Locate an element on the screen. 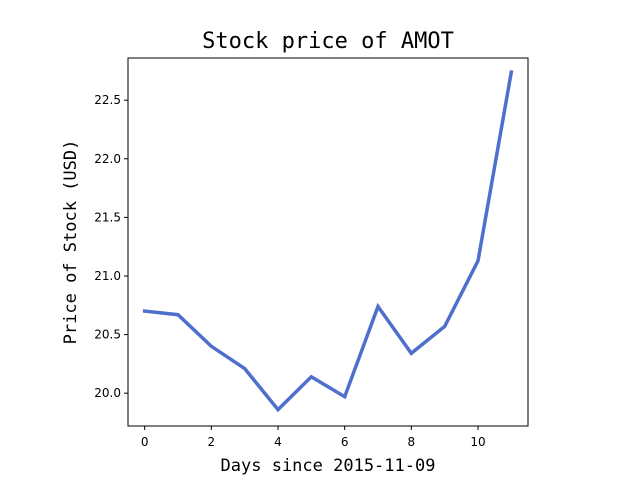 The height and width of the screenshot is (480, 640). x-axis: 0 2 4 6 8 10 is located at coordinates (313, 437).